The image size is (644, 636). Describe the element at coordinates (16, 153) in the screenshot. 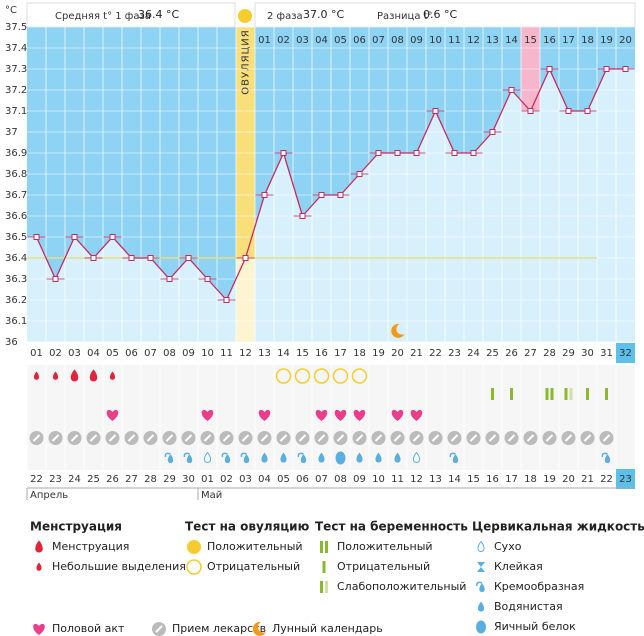

I see `y-tick-label: 36.9` at that location.